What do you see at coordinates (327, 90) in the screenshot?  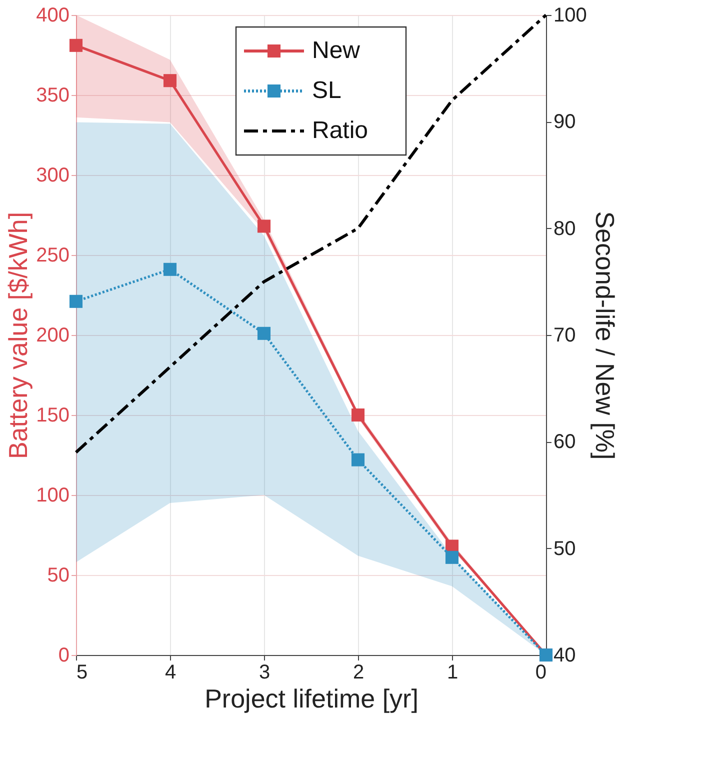 I see `legend-label: SL` at bounding box center [327, 90].